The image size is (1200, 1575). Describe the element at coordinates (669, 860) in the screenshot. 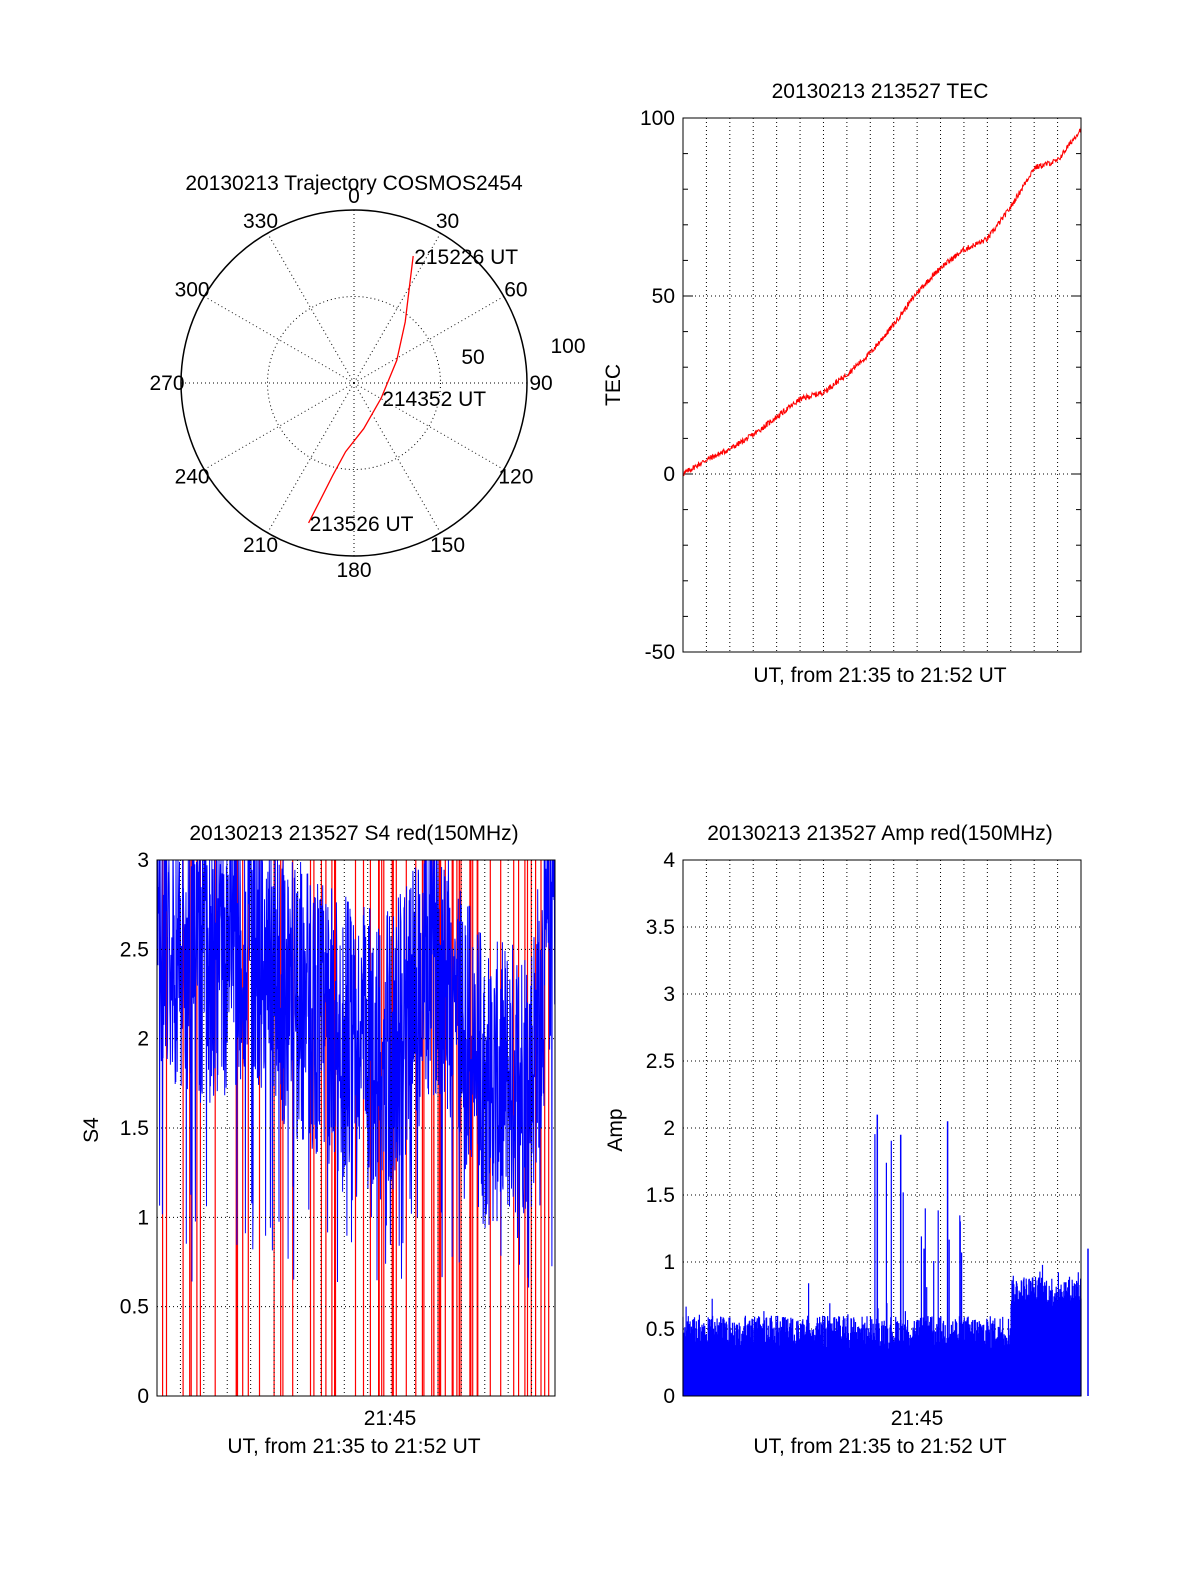

I see `amp-y-tick-label: 4` at that location.